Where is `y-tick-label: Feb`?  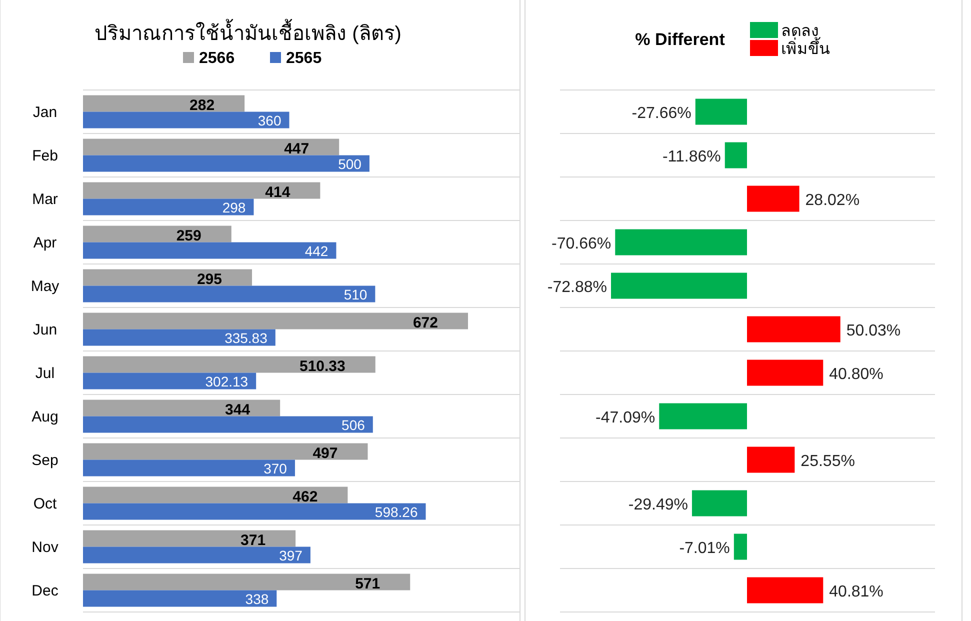 y-tick-label: Feb is located at coordinates (45, 155).